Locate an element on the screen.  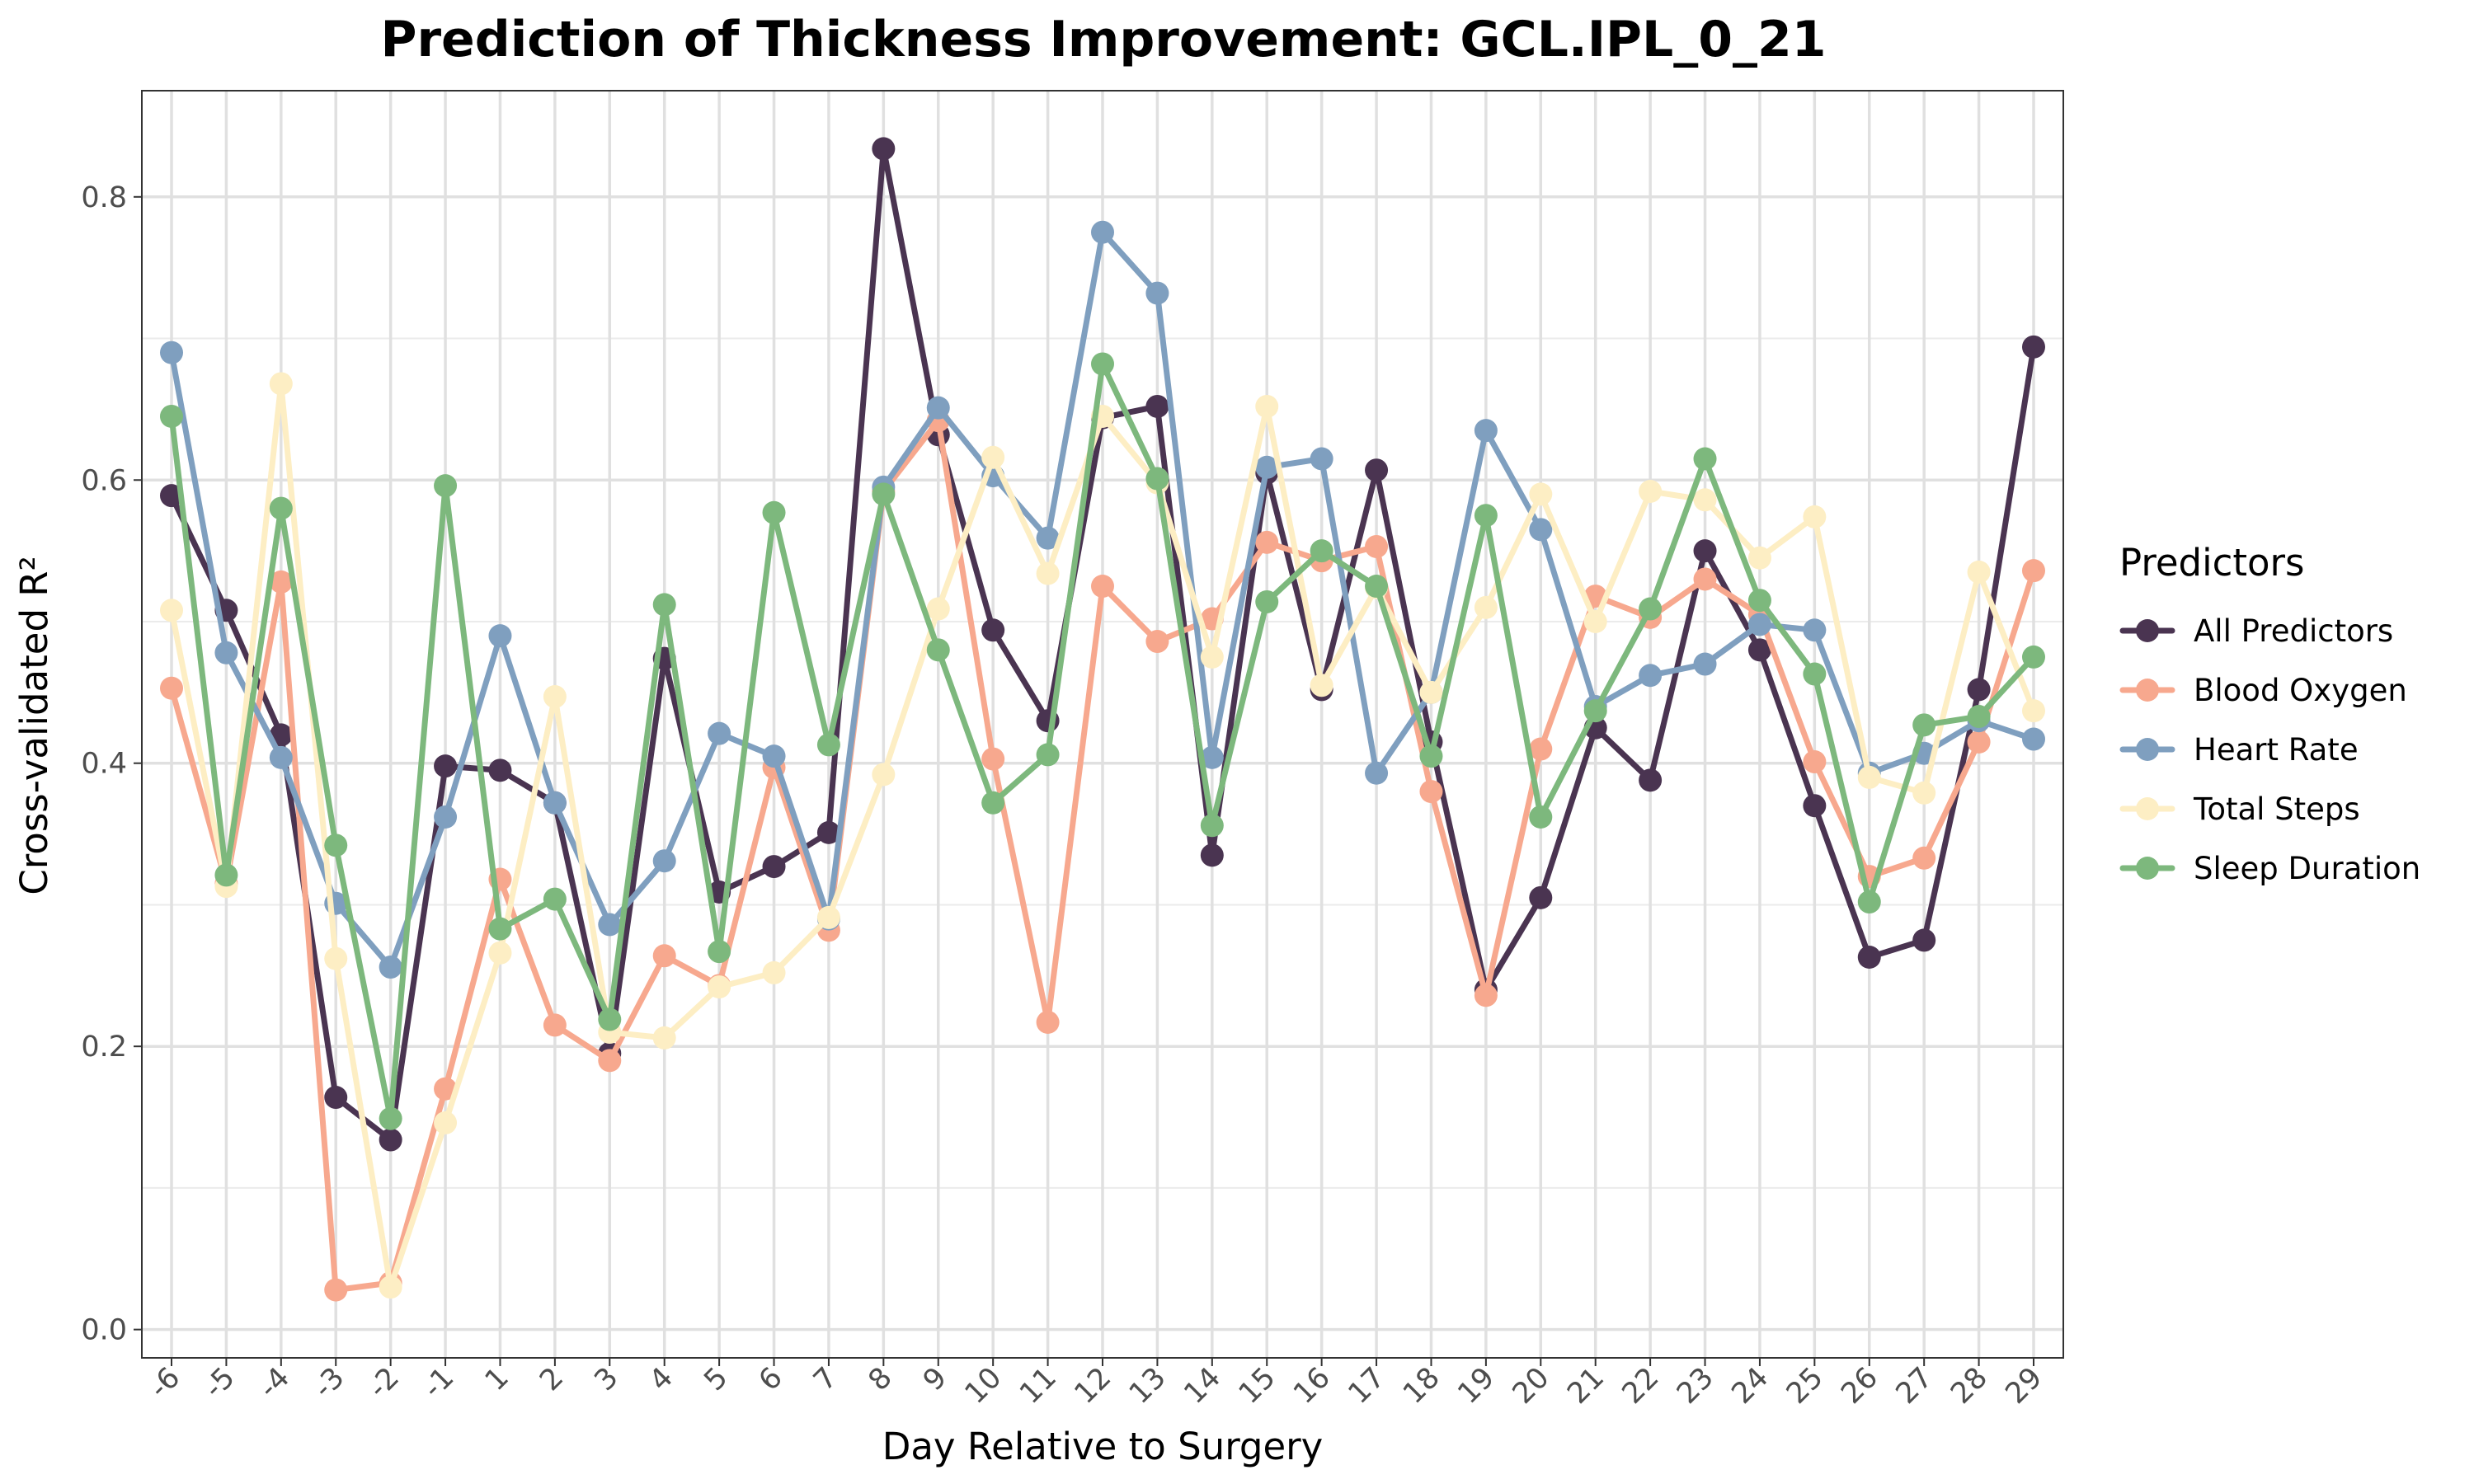
legend-item-sleep-duration: Sleep Duration is located at coordinates (2269, 868).